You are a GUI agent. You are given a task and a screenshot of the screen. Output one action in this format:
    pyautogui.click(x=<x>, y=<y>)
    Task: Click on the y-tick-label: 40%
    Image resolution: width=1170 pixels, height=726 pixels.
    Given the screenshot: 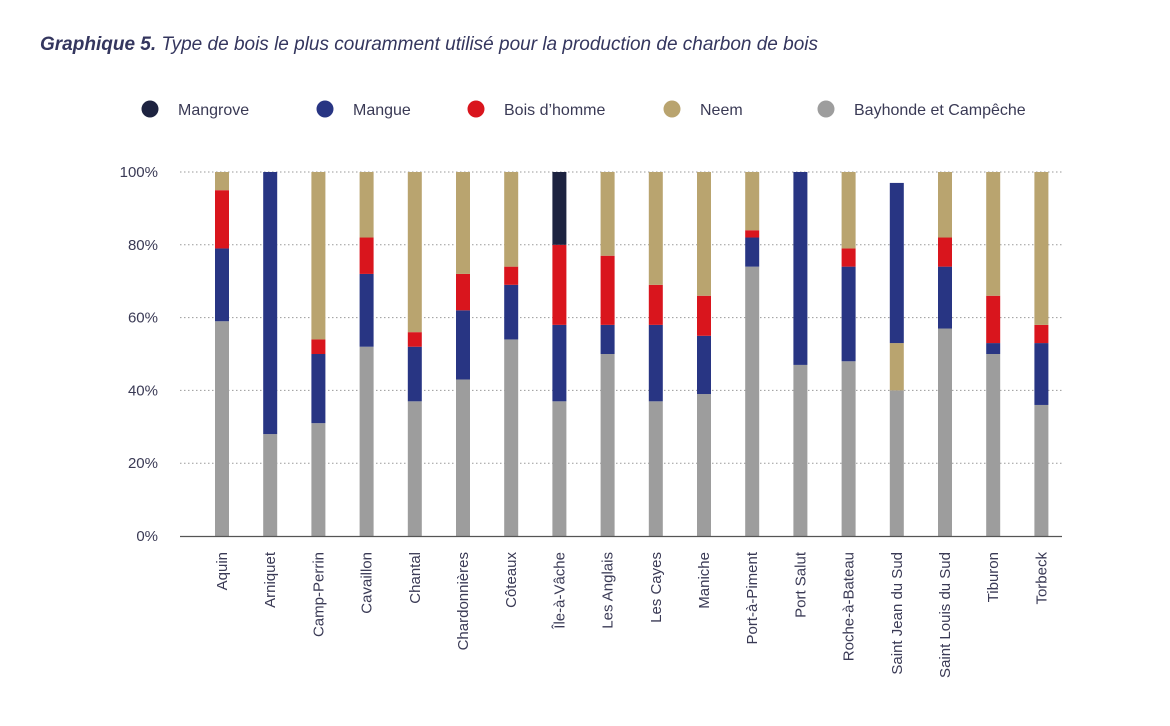 What is the action you would take?
    pyautogui.click(x=143, y=390)
    